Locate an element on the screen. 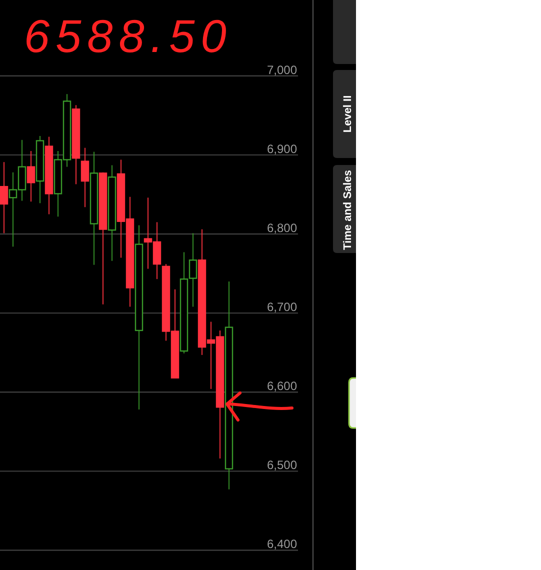  y-tick-label: 6,600 is located at coordinates (282, 386).